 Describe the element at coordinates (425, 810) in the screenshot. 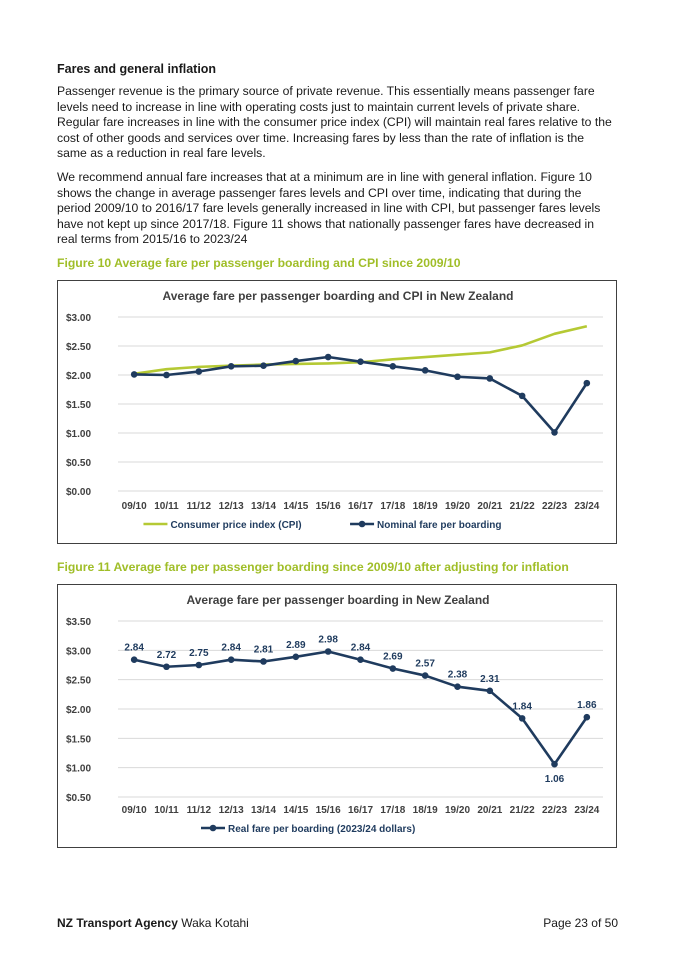

I see `x-tick-label: 18/19` at that location.